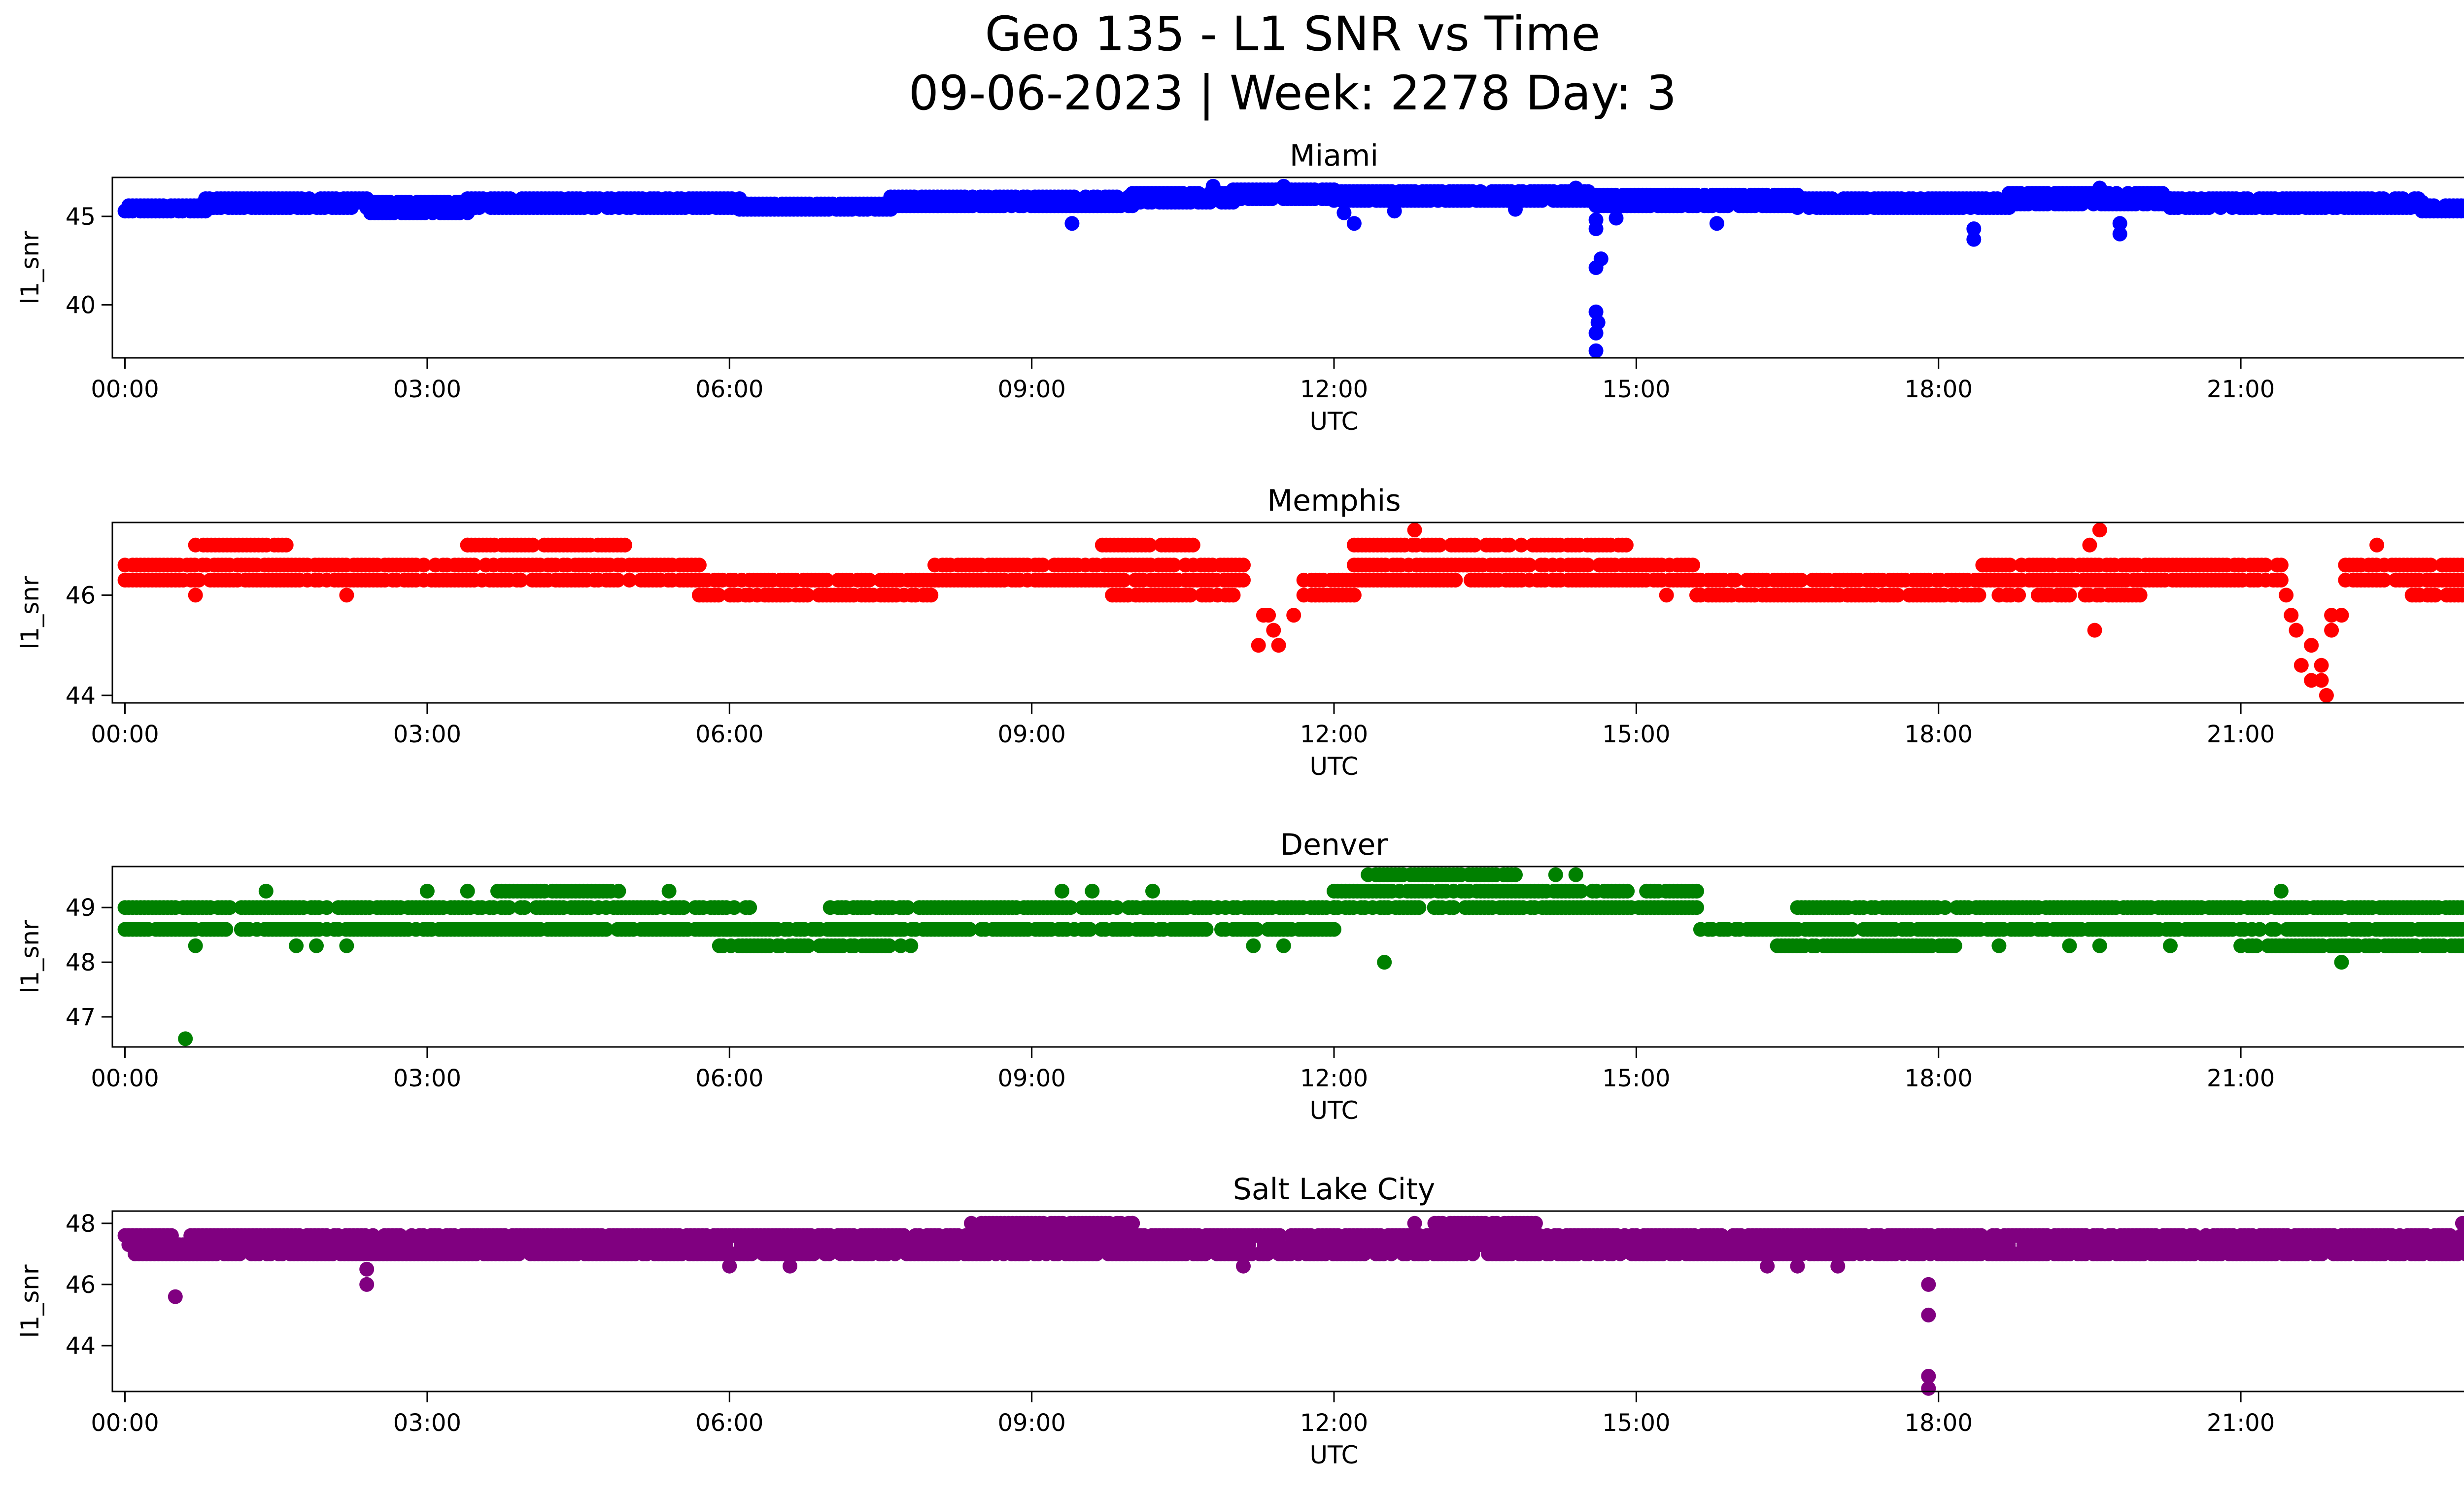 Image resolution: width=2464 pixels, height=1495 pixels. What do you see at coordinates (1334, 1078) in the screenshot?
I see `x-tick-label: 12:00` at bounding box center [1334, 1078].